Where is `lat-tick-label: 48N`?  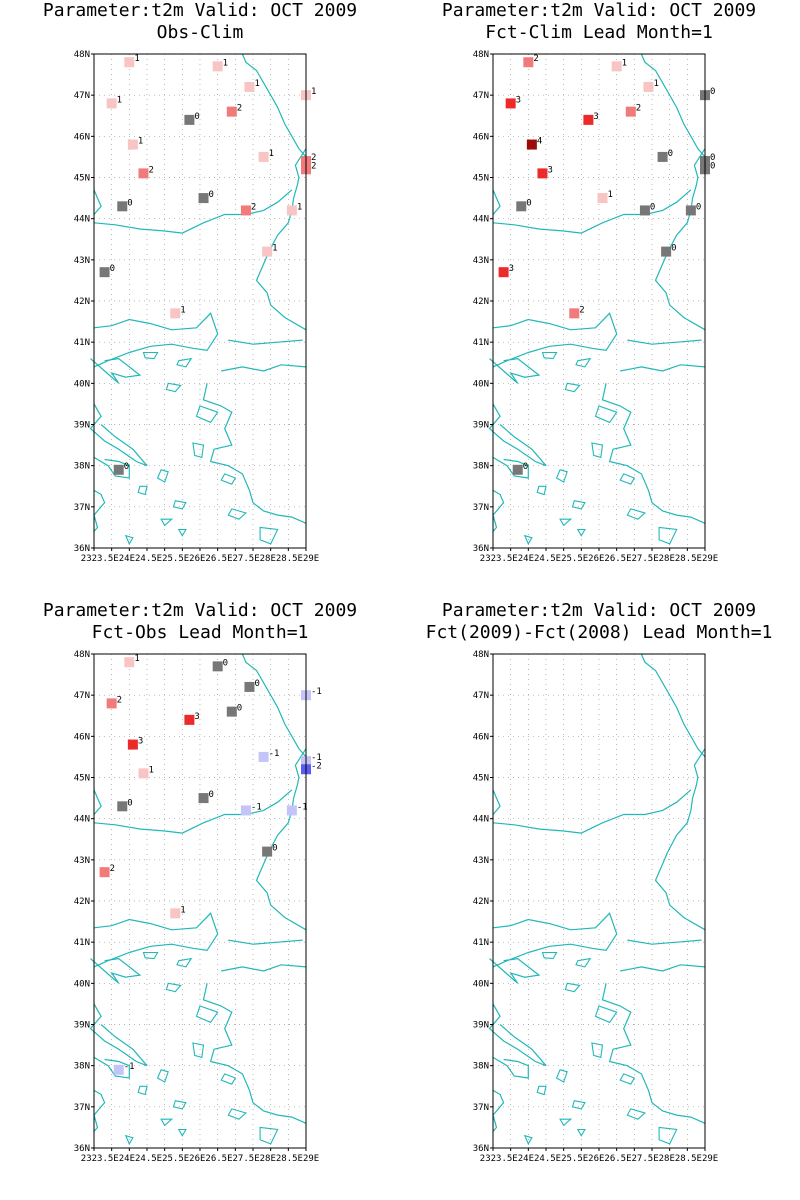
lat-tick-label: 48N is located at coordinates (82, 55).